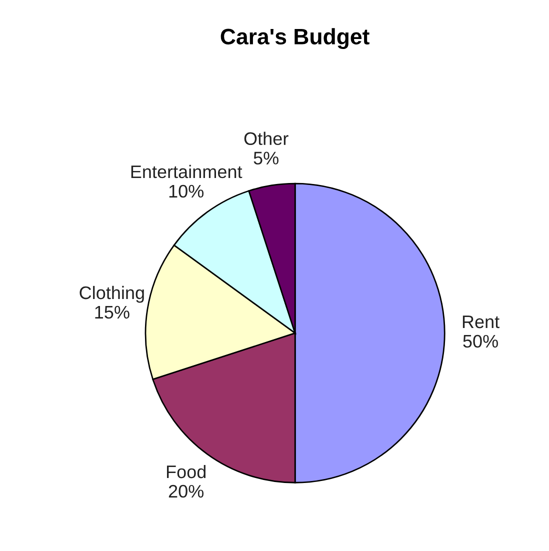  Describe the element at coordinates (112, 312) in the screenshot. I see `data-label: 15%` at that location.